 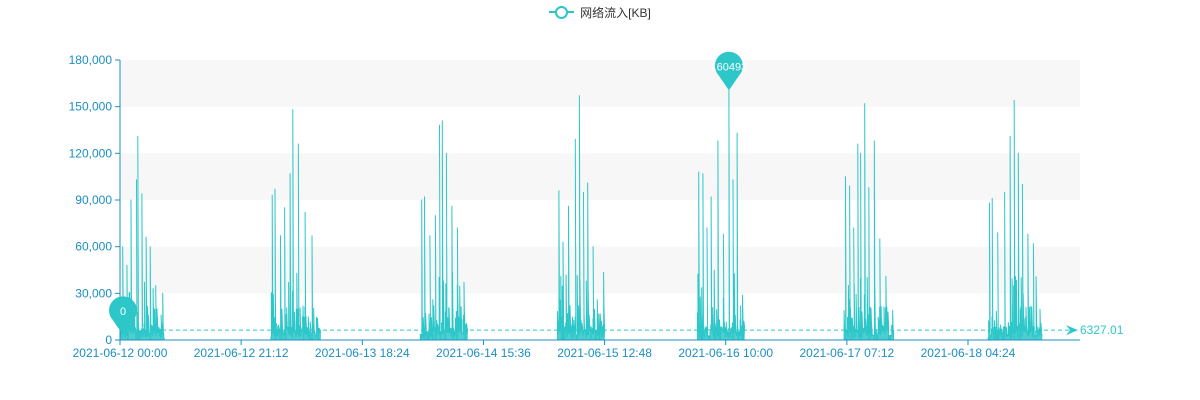 I want to click on x-tick-label: 2021-06-13 18:24, so click(x=362, y=353).